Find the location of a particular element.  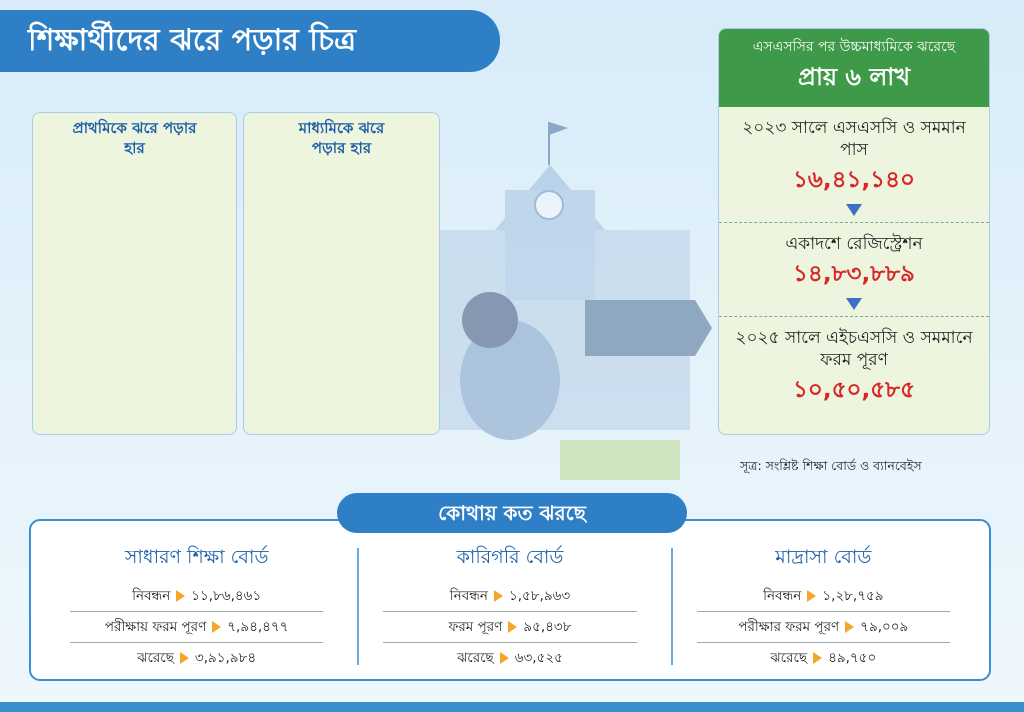

step: ২০২৩ সালে এসএসসি ও সমমান পাস ১৬,৪১,১৪০ is located at coordinates (854, 164).